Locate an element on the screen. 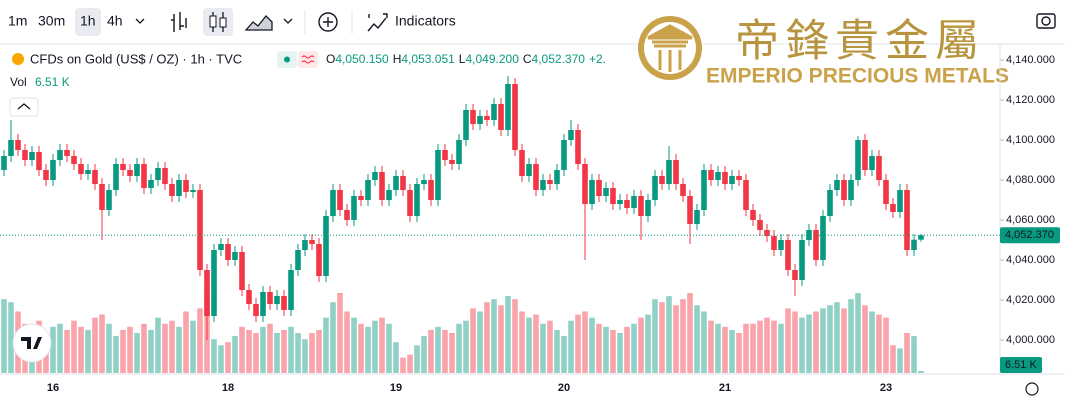 Image resolution: width=1065 pixels, height=409 pixels. add-icon is located at coordinates (328, 22).